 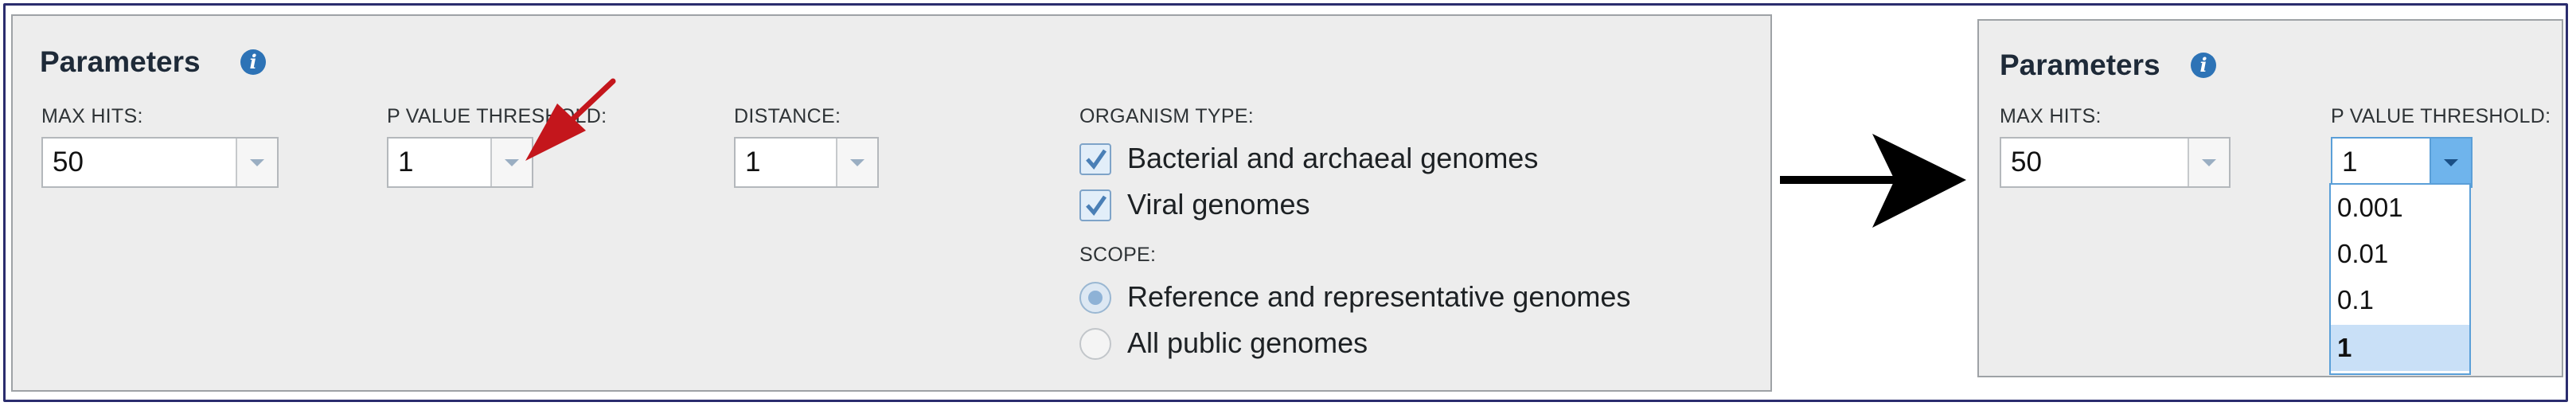 I want to click on radio-label: Reference and representative genomes, so click(x=1379, y=296).